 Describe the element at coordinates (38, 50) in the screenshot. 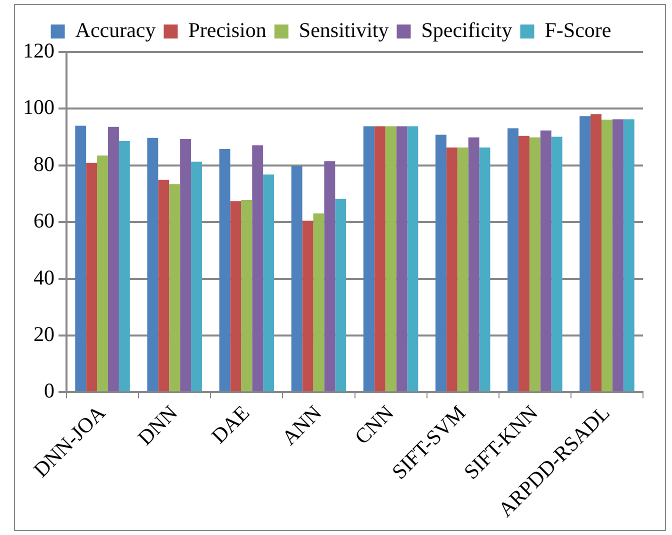

I see `y-tick-label: 120` at that location.